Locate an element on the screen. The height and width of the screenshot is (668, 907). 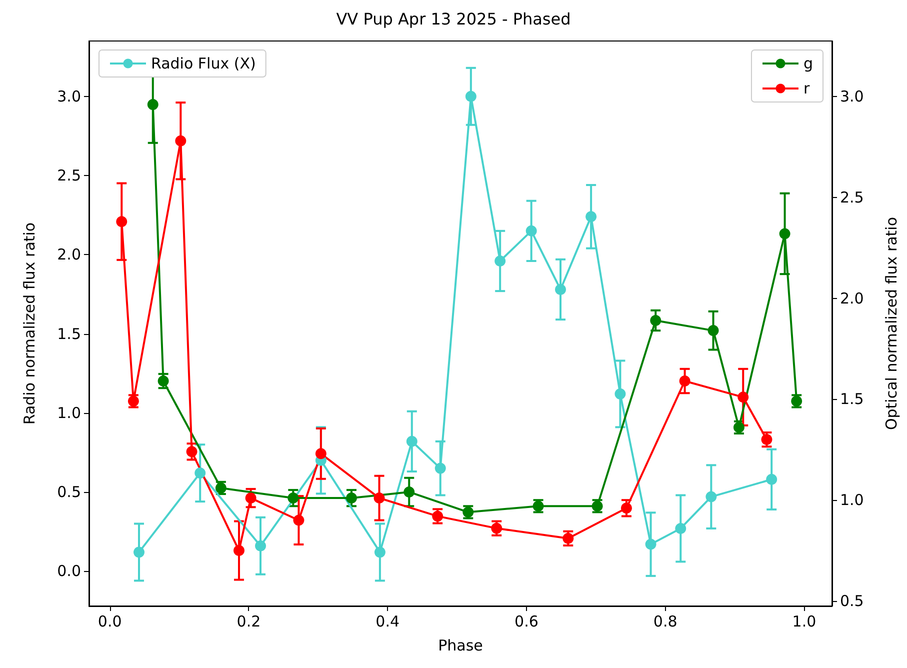
x-tick-label: 0.6 is located at coordinates (526, 621).